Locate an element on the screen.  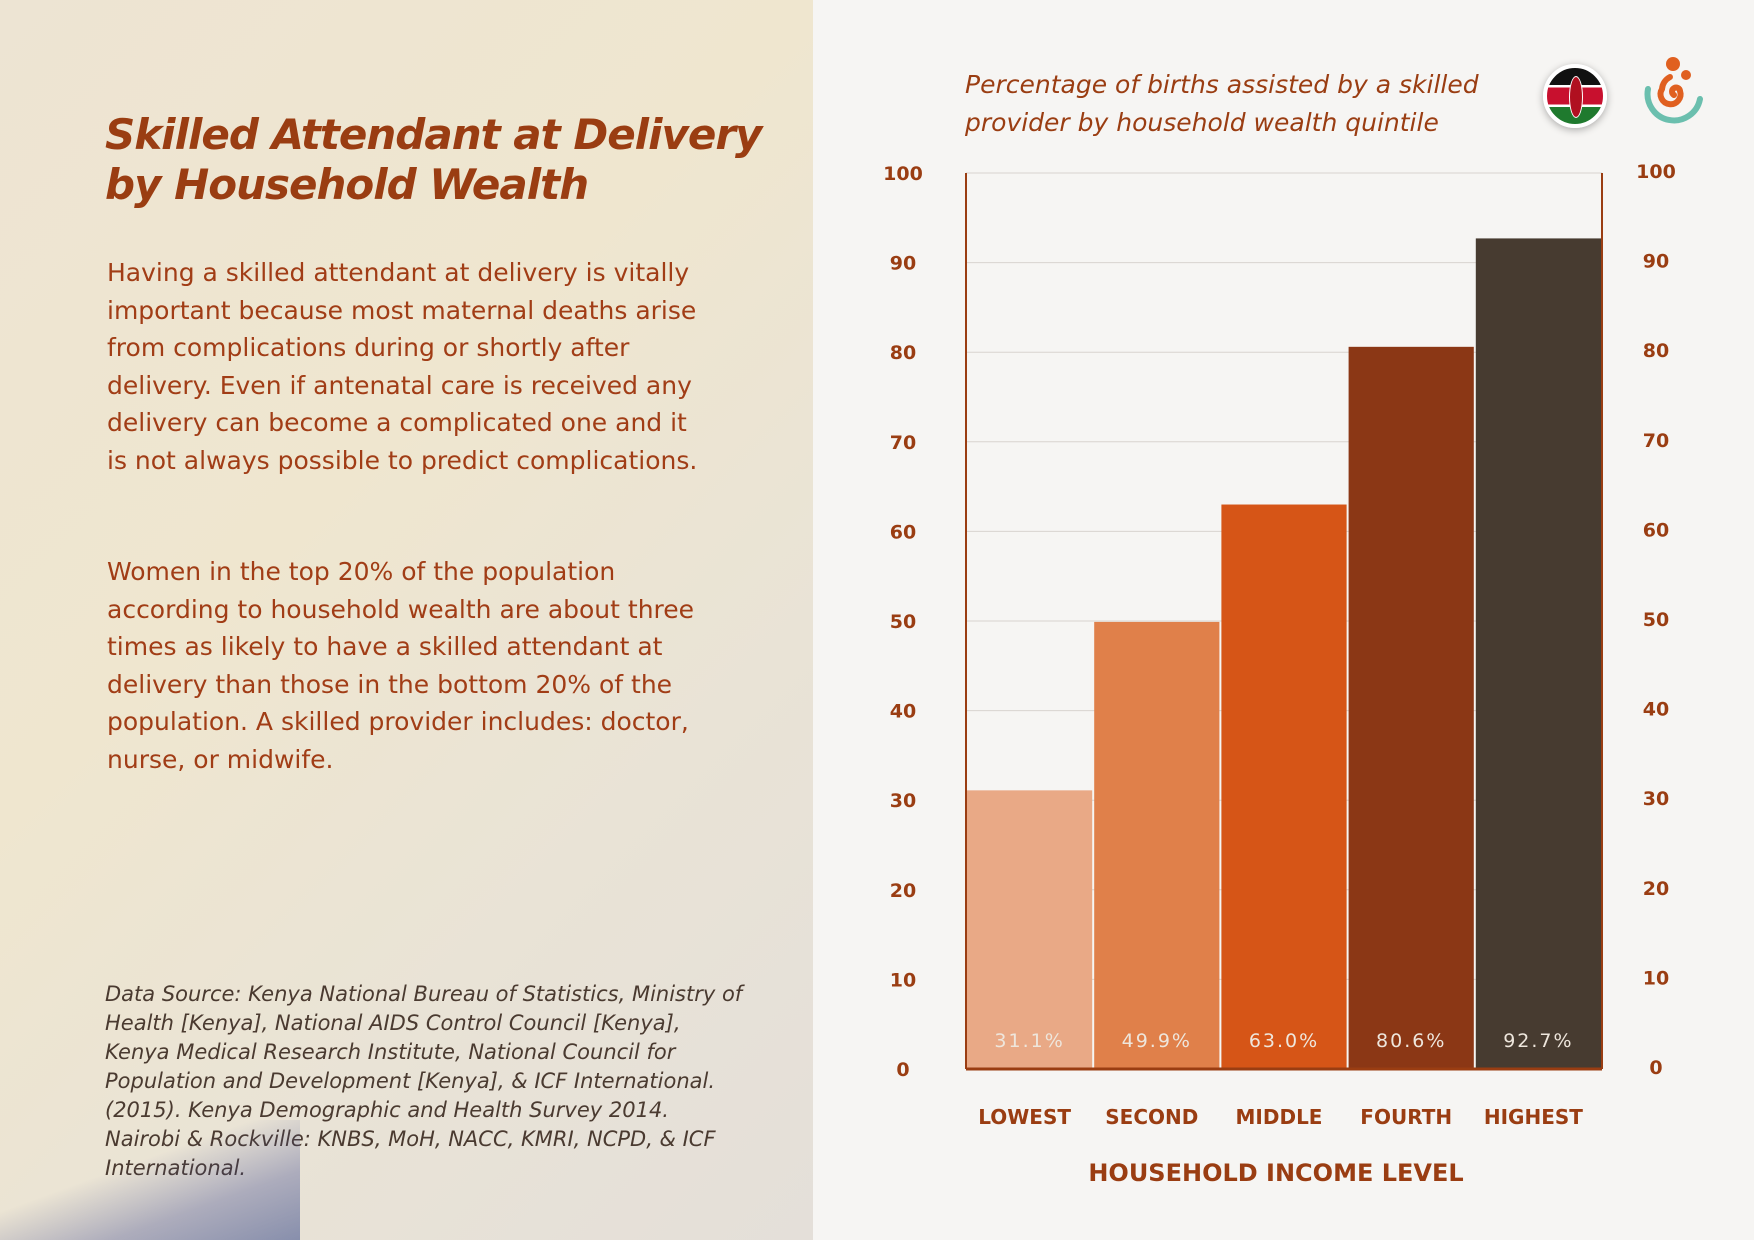
data-label: 80.6% is located at coordinates (1411, 1041).